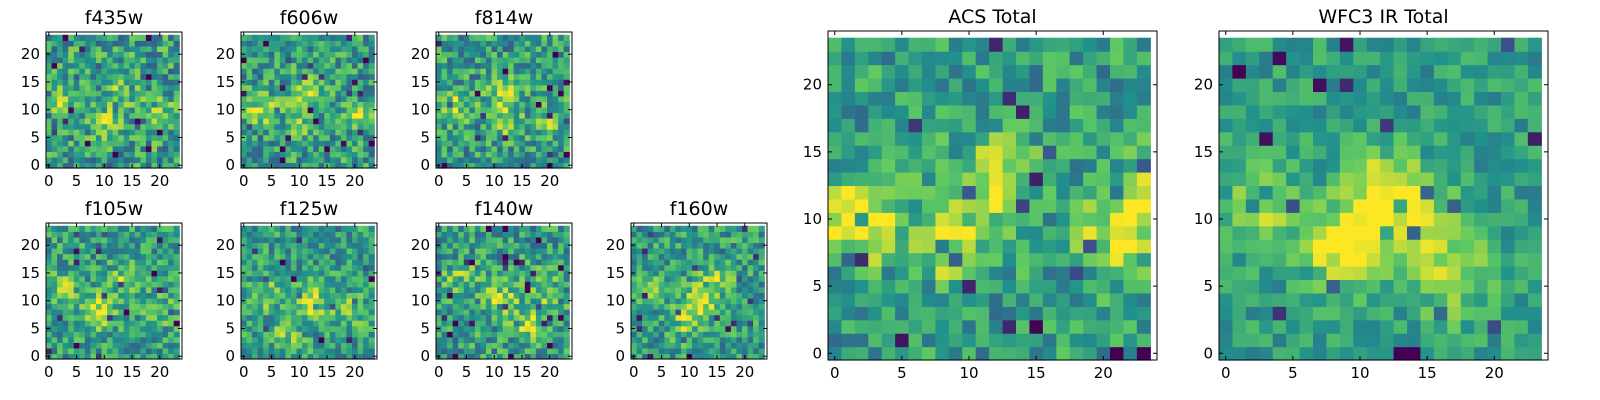 The image size is (1600, 400). Describe the element at coordinates (420, 54) in the screenshot. I see `y-tick-label: 20` at that location.